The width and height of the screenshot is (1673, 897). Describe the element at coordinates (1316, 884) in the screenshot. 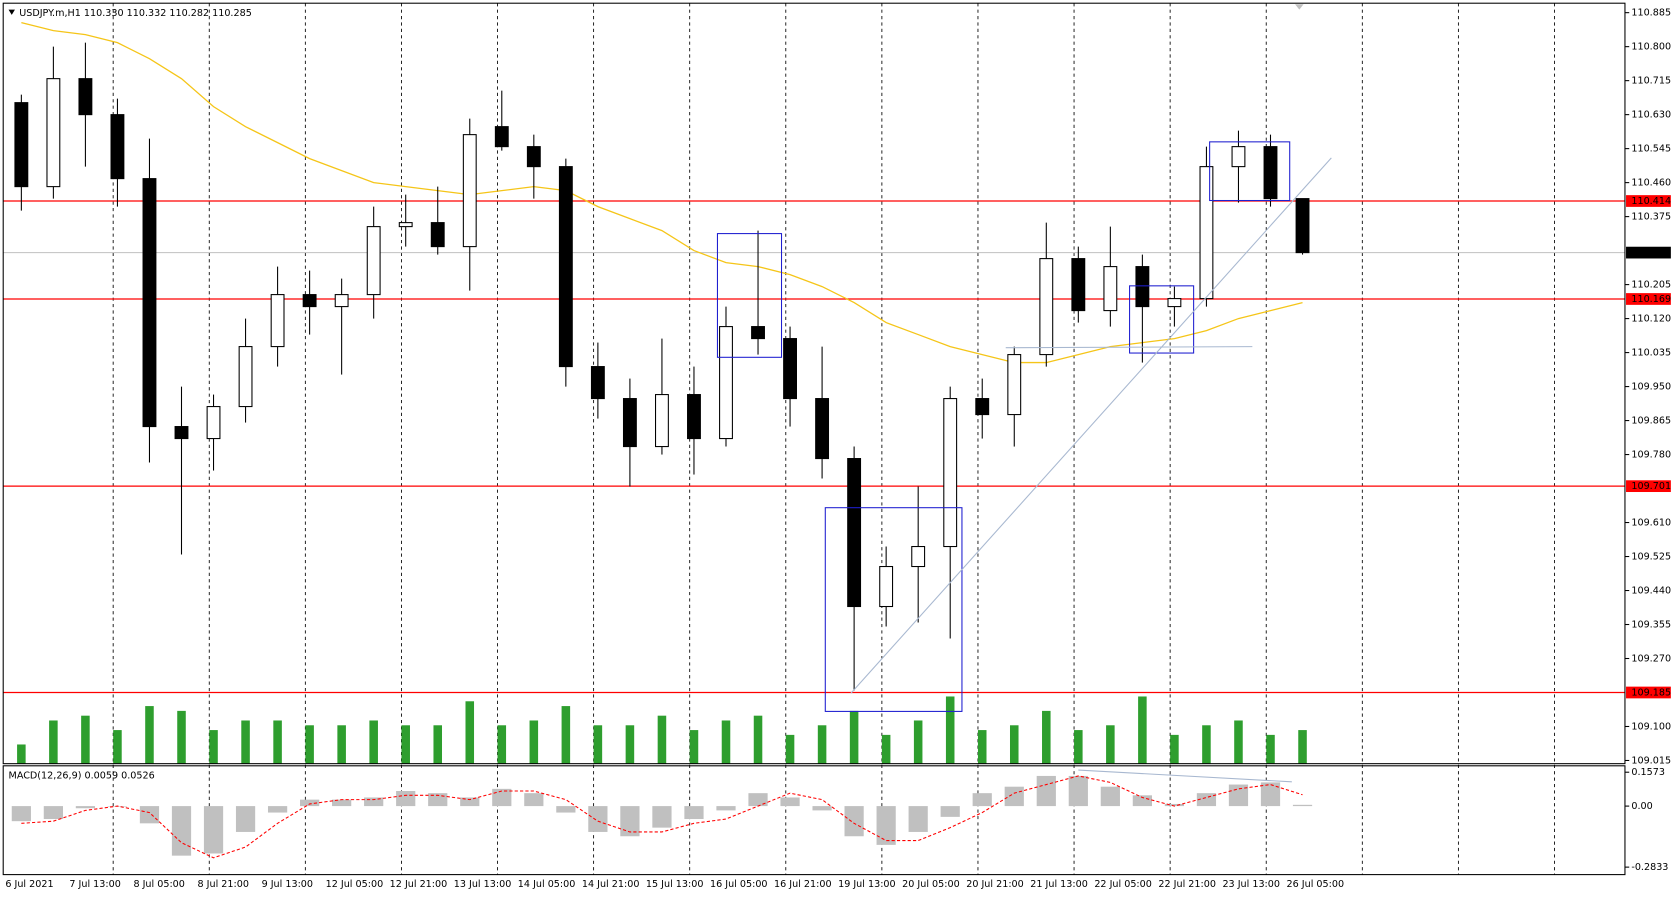

I see `x-tick-label: 26 Jul 05:00` at that location.